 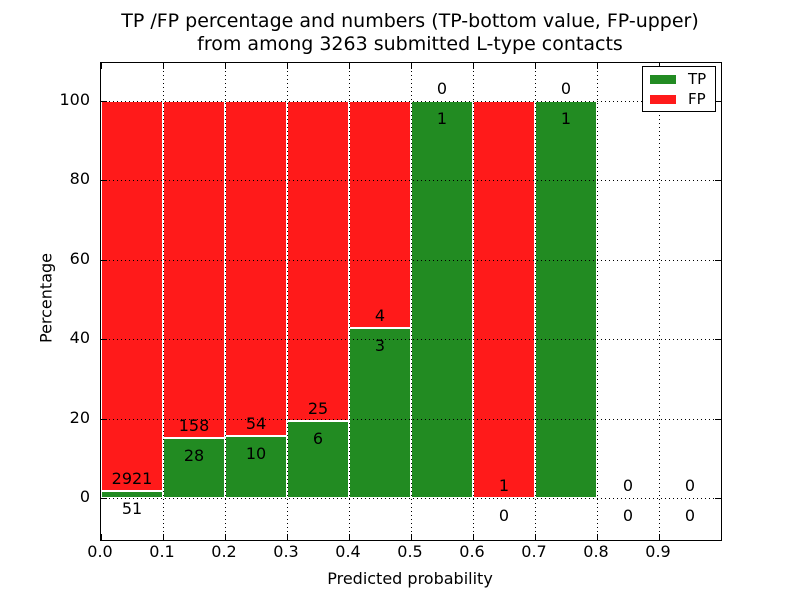 What do you see at coordinates (380, 315) in the screenshot?
I see `fp-count-label: 4` at bounding box center [380, 315].